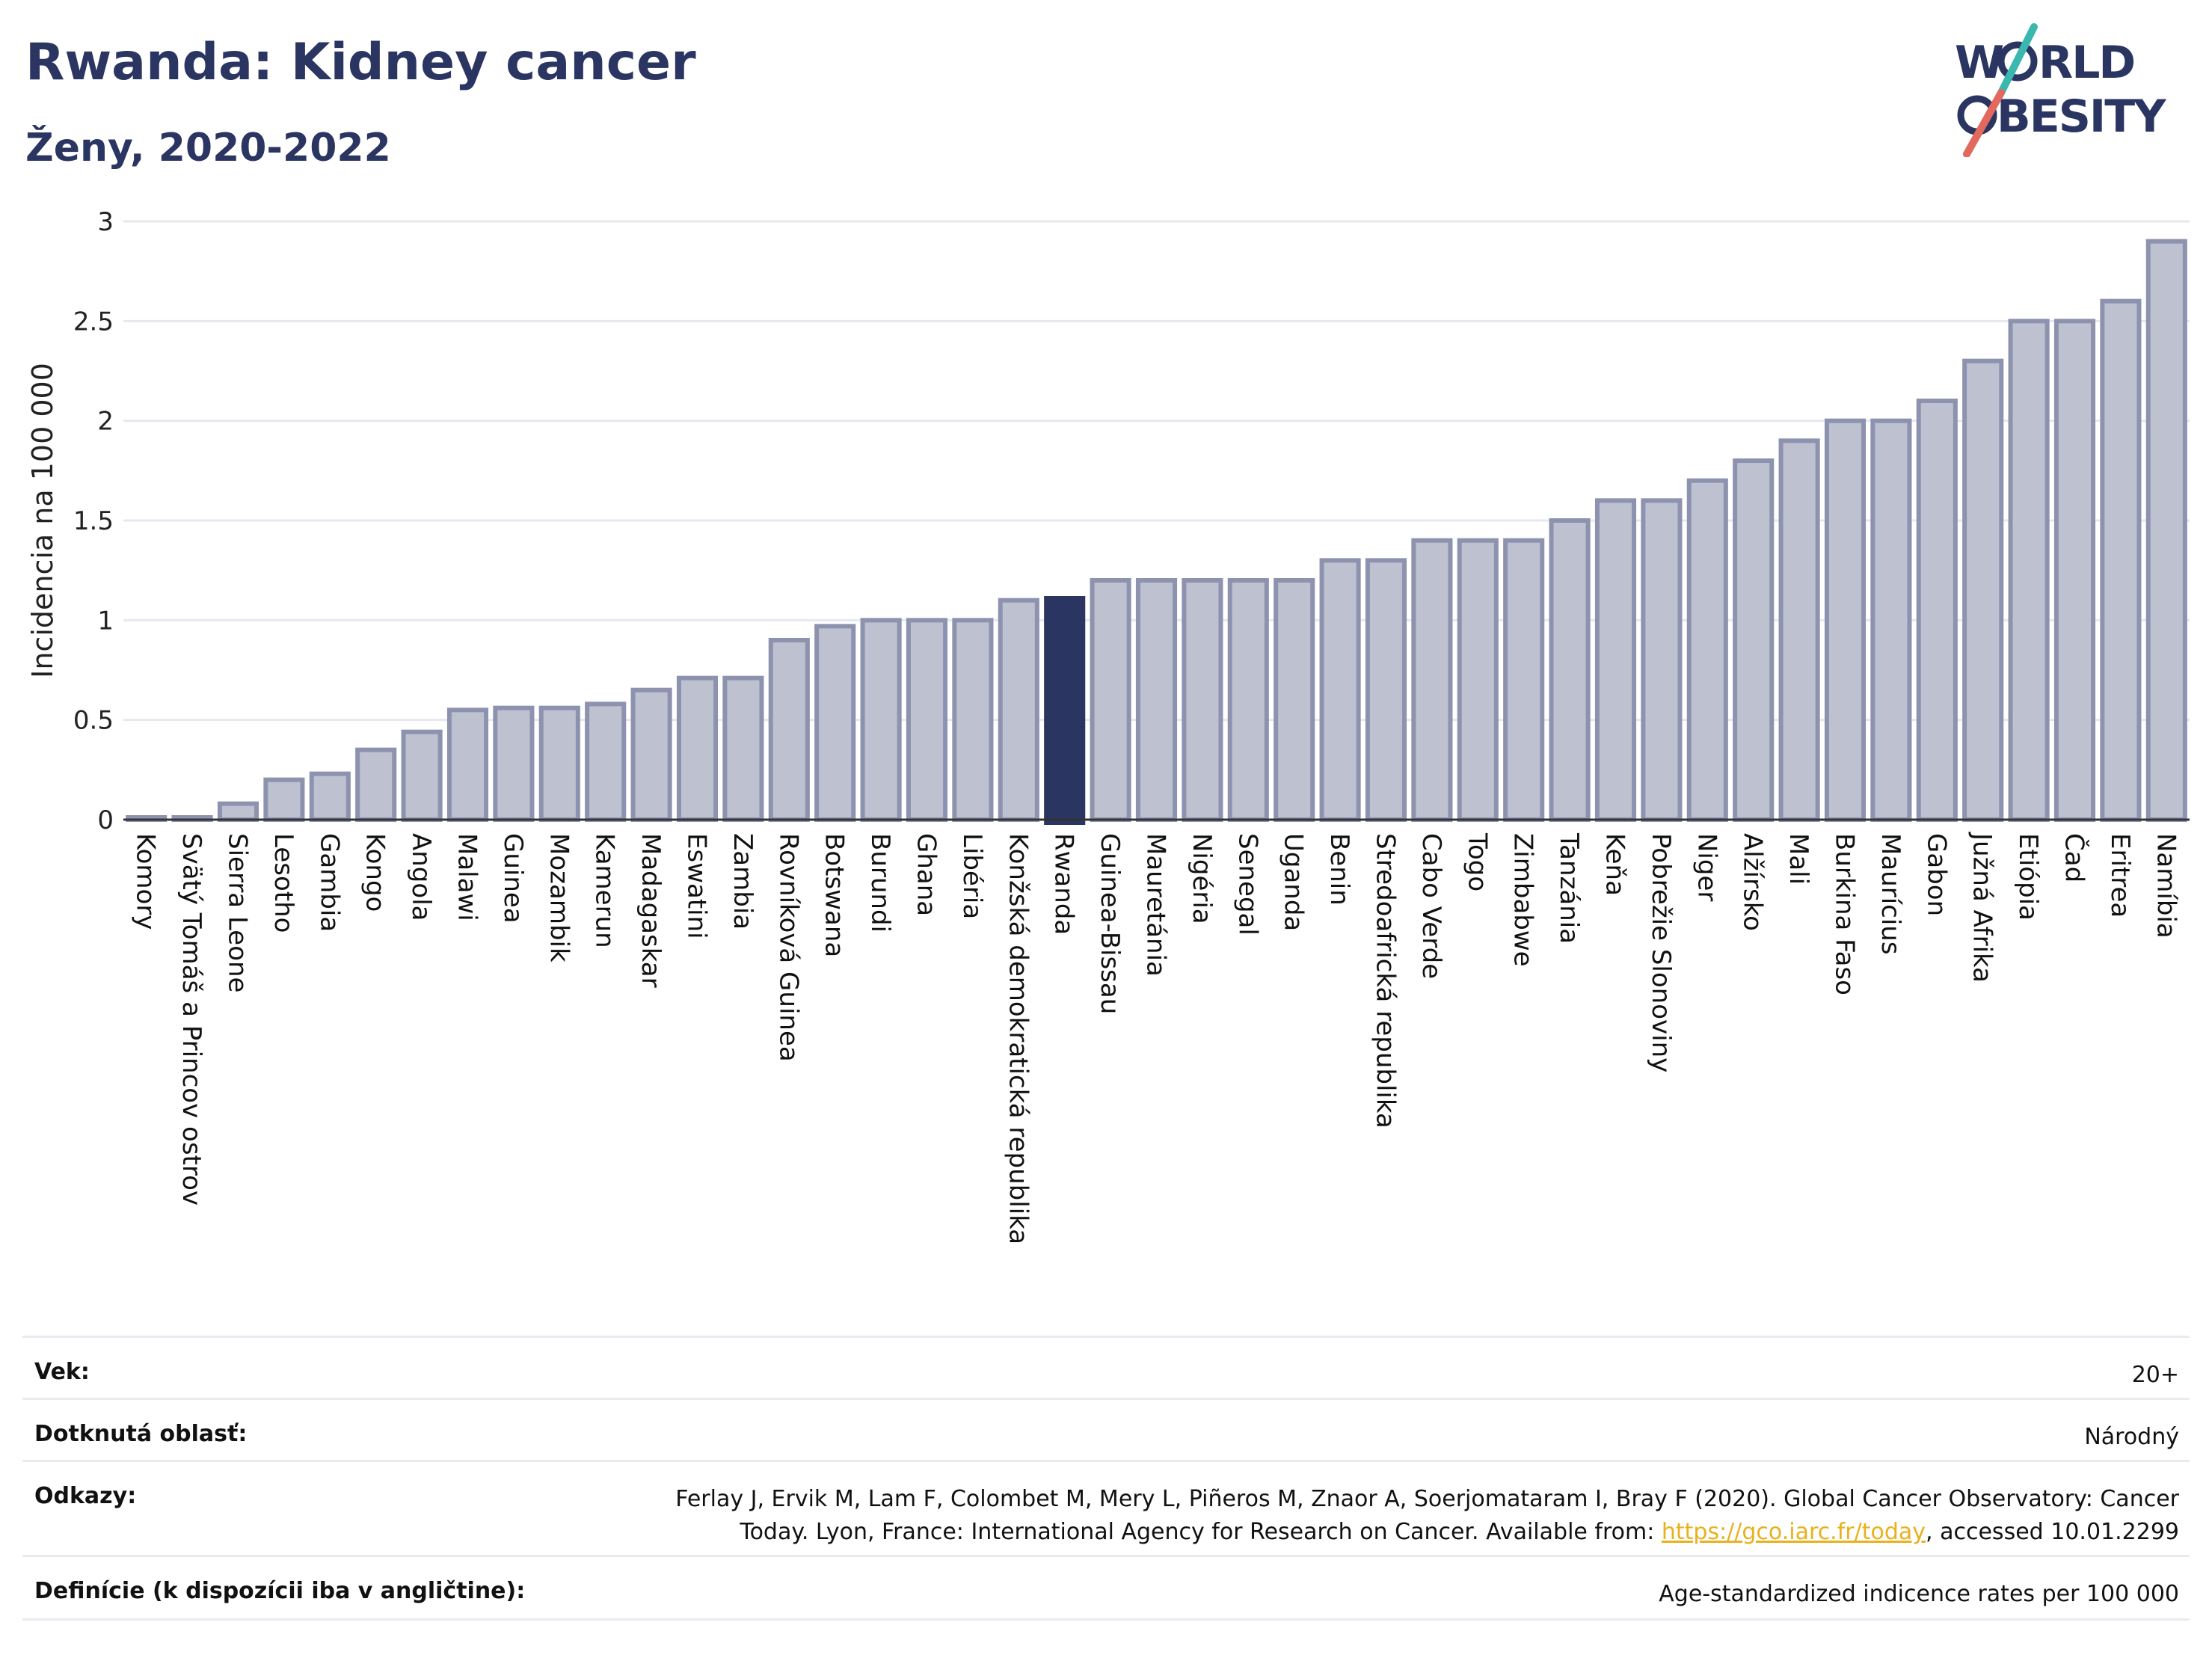  I want to click on x-tick-label: Gambia, so click(329, 882).